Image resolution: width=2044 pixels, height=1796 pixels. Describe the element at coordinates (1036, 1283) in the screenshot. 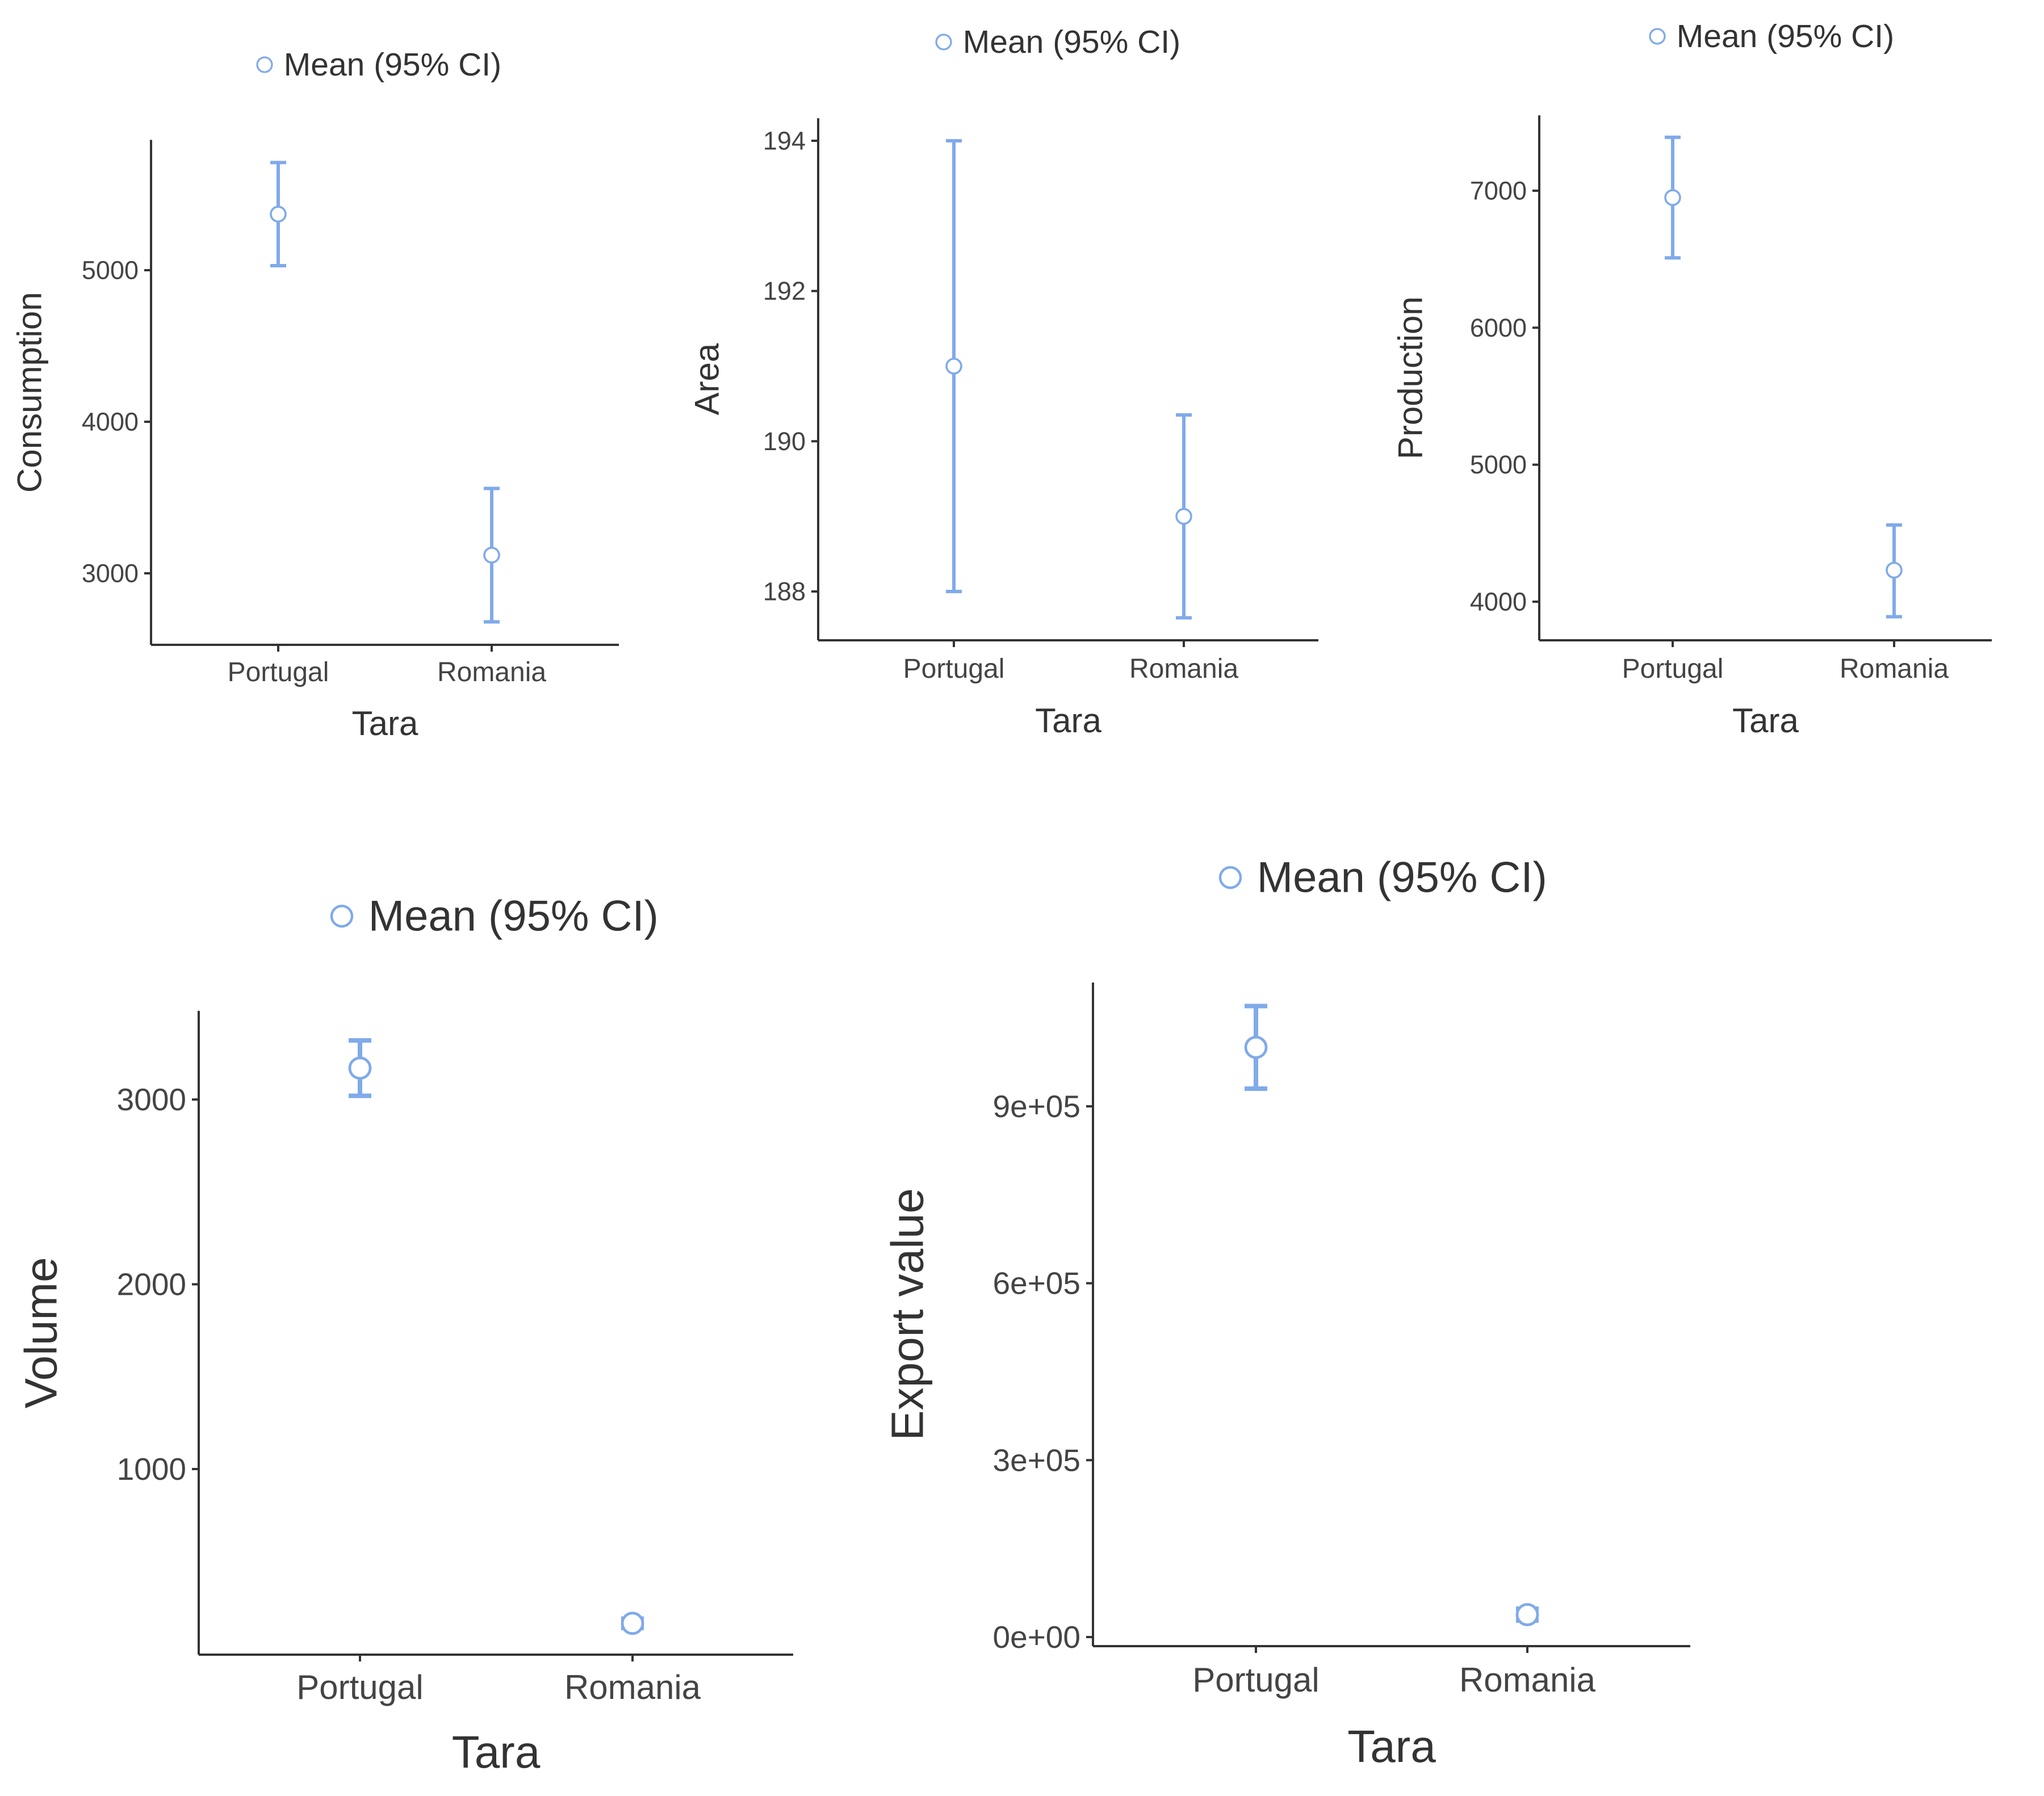

I see `y-tick-label: 6e+05` at that location.